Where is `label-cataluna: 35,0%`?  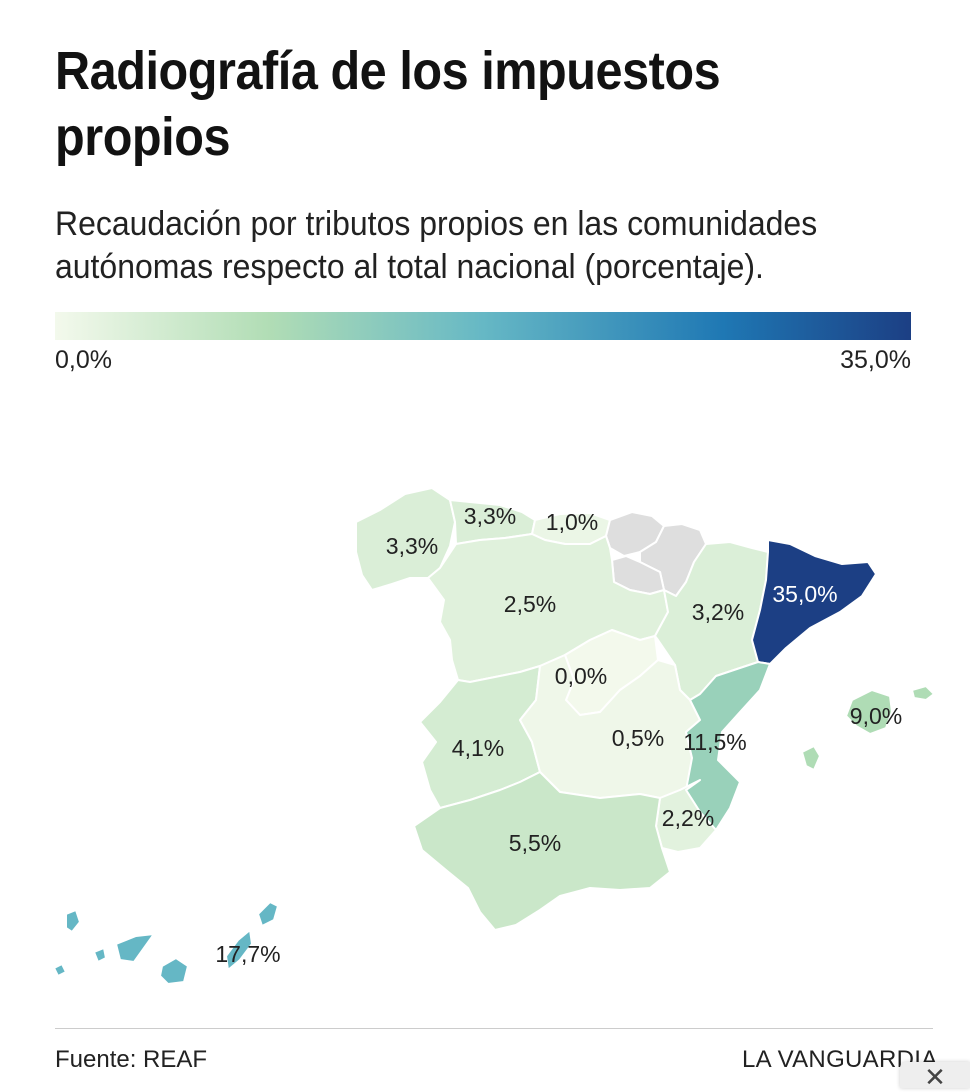 label-cataluna: 35,0% is located at coordinates (804, 594).